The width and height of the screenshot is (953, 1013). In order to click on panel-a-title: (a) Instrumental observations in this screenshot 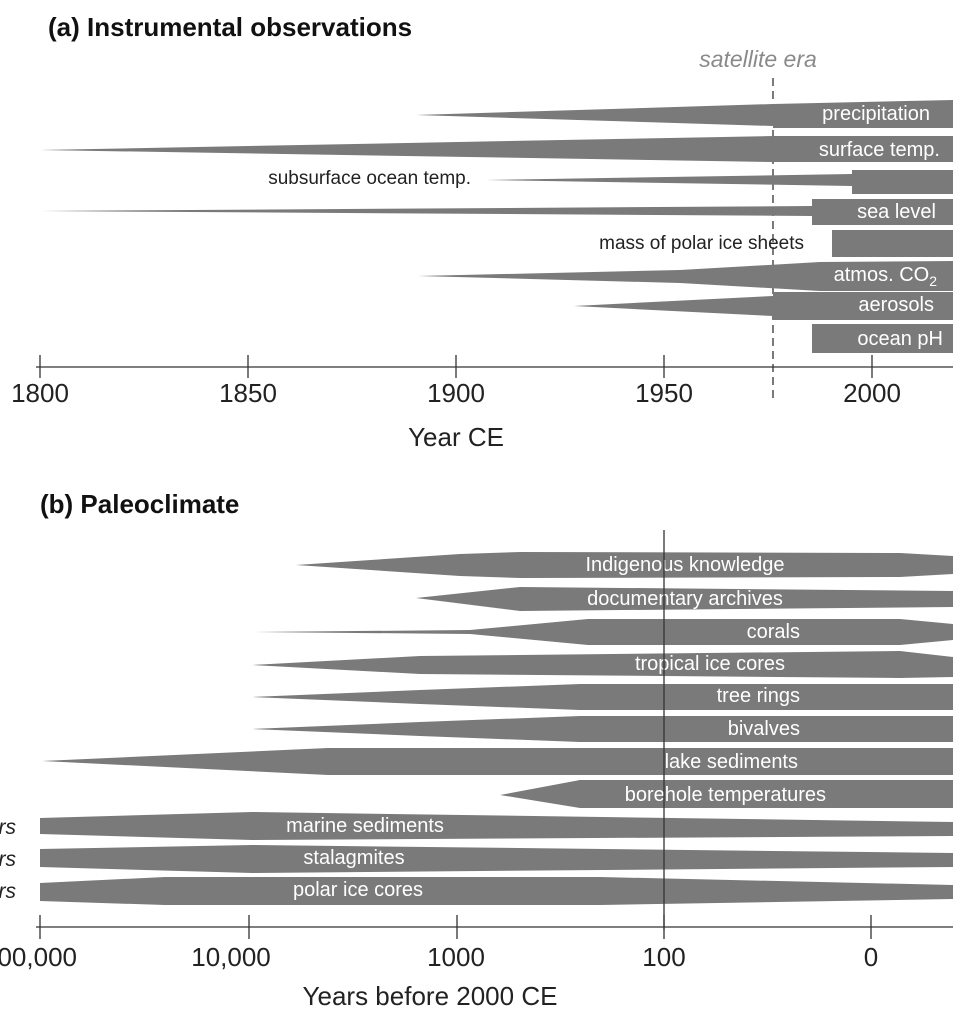, I will do `click(230, 27)`.